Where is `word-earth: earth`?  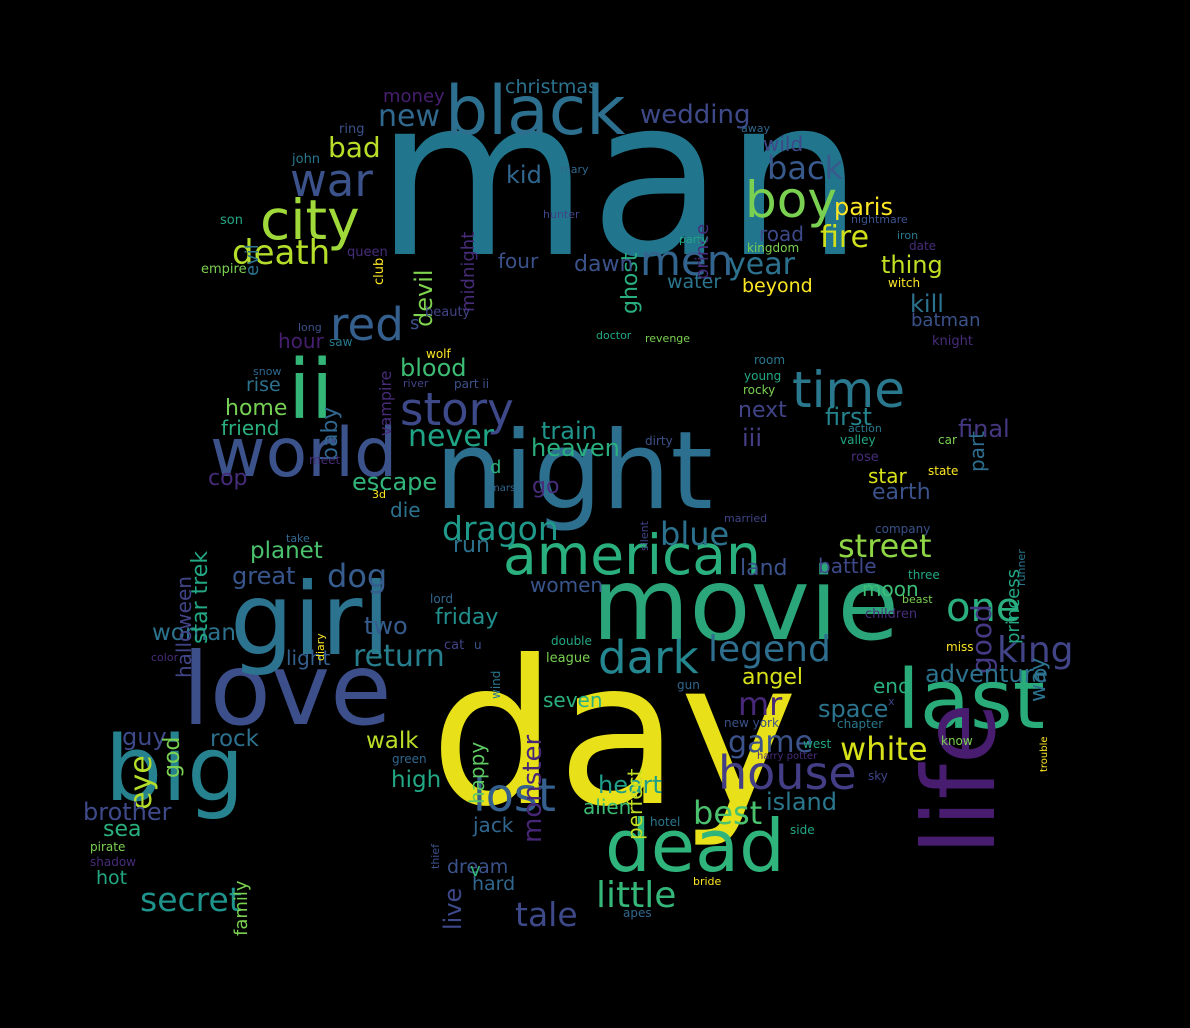
word-earth: earth is located at coordinates (901, 492).